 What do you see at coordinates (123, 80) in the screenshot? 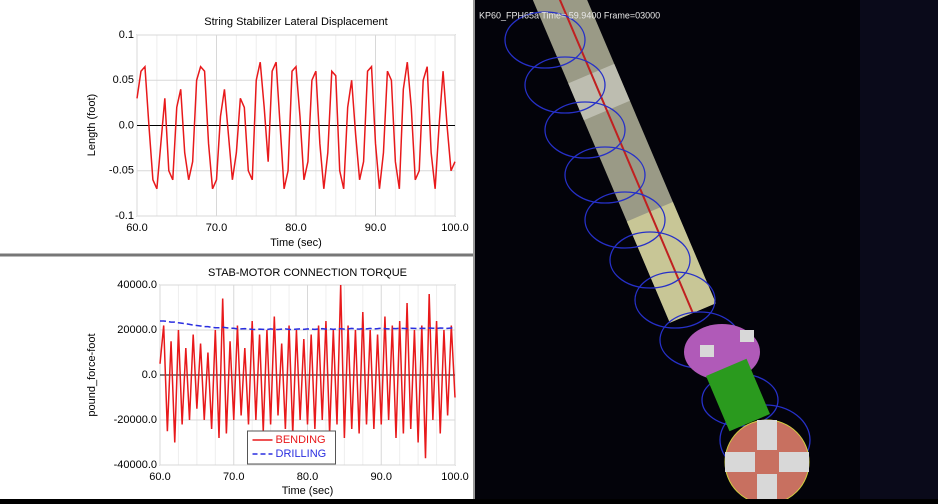
I see `y-tick-label: 0.05` at bounding box center [123, 80].